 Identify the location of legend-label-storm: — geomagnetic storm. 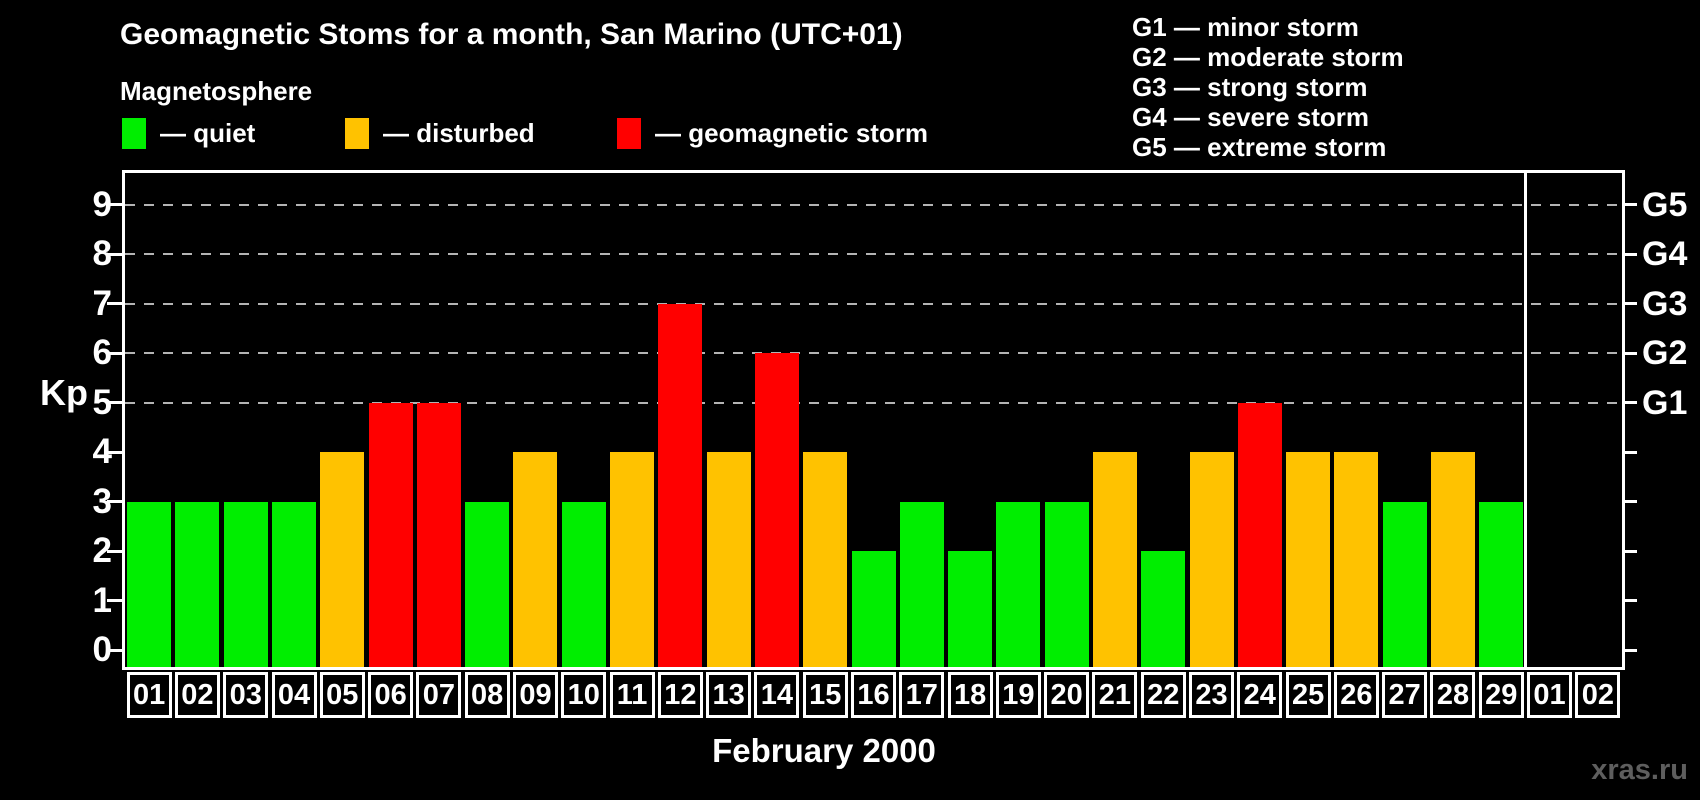
(792, 132).